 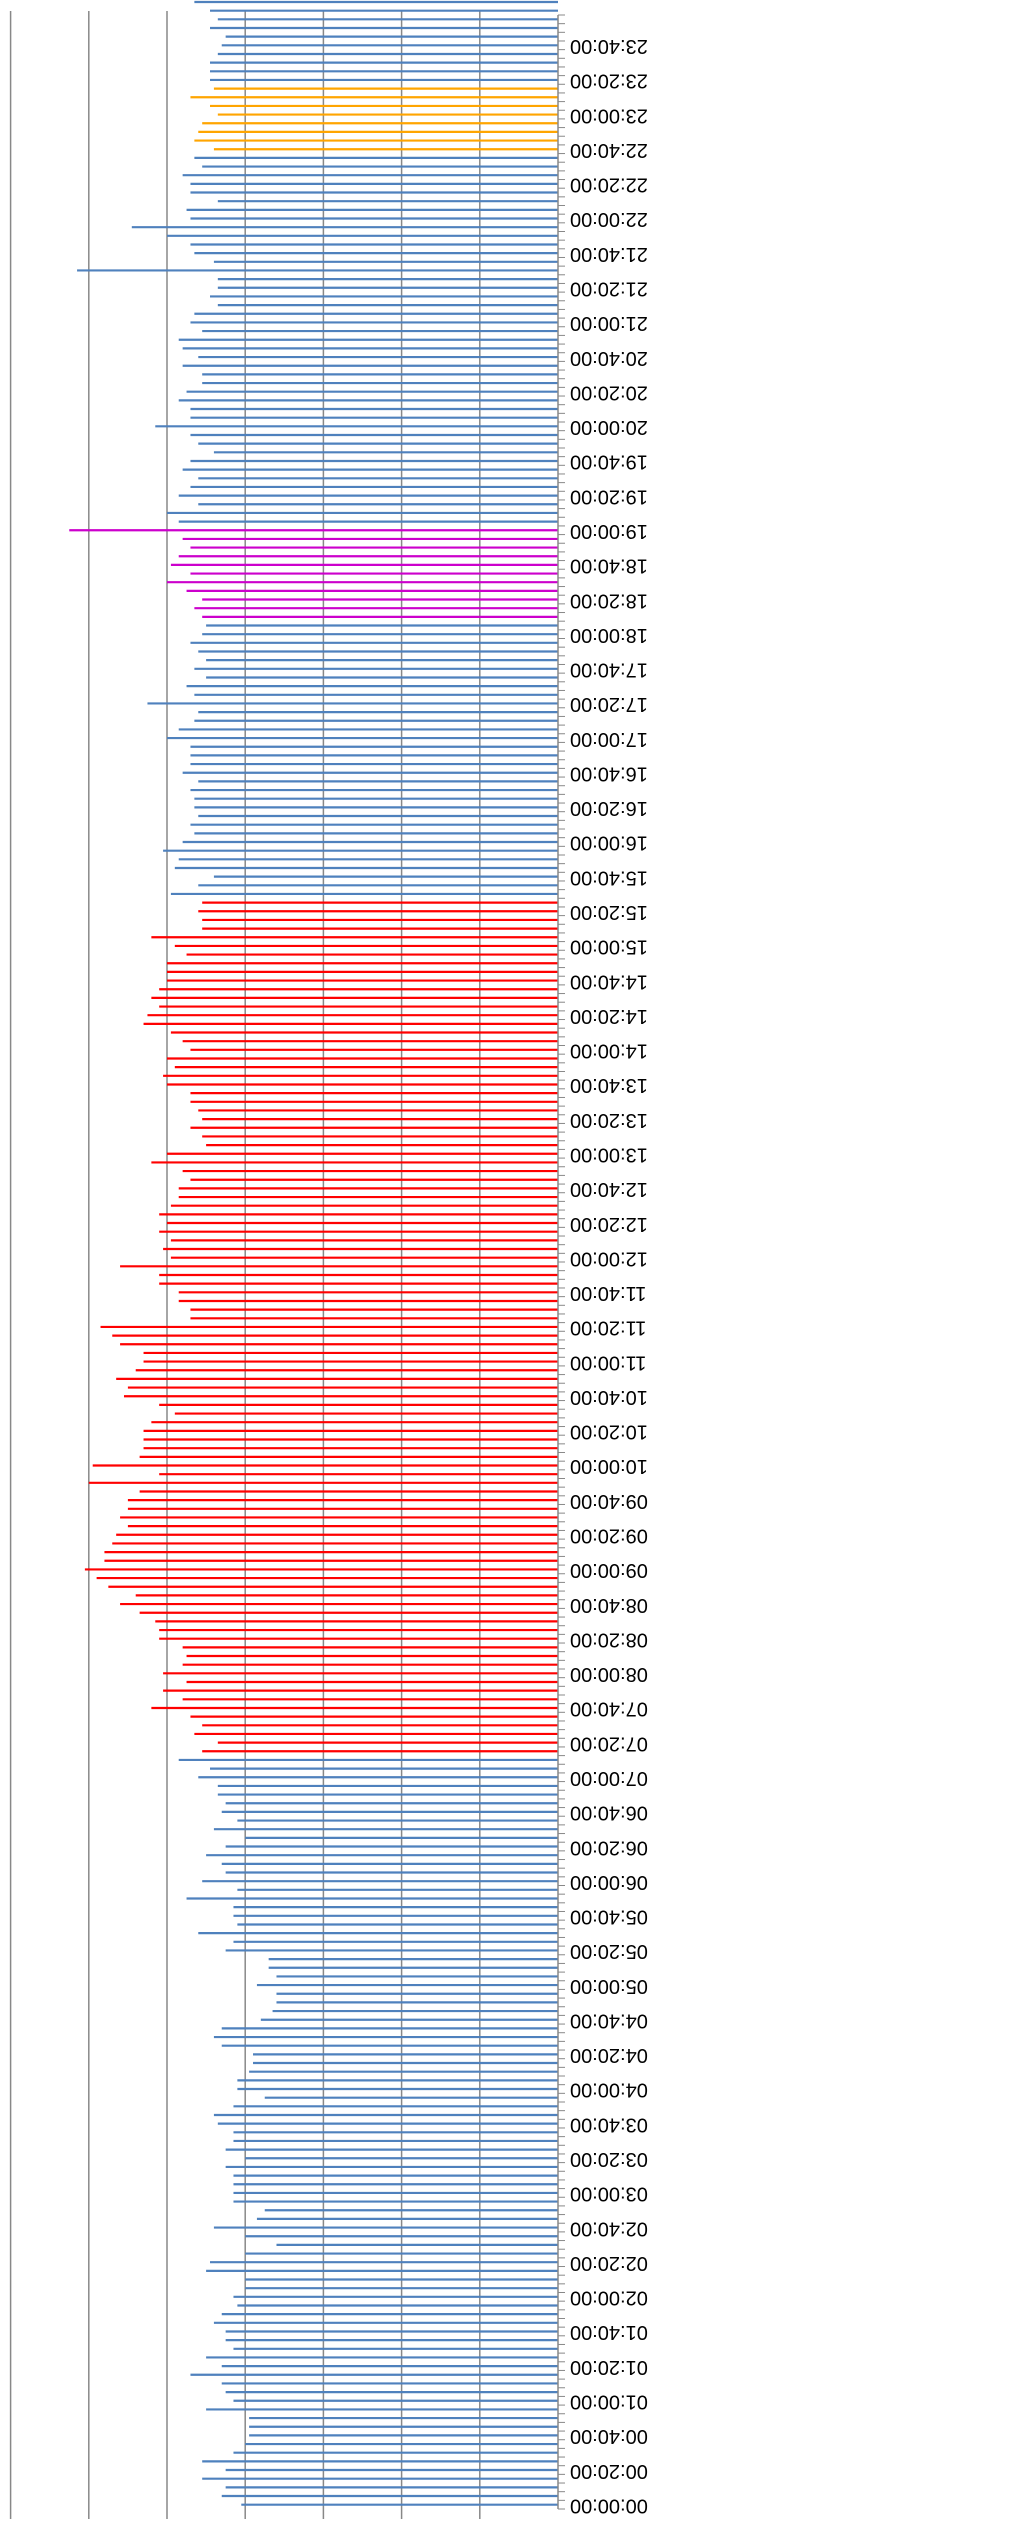 What do you see at coordinates (609, 2332) in the screenshot?
I see `category-label-01:40:00: 01:40:00` at bounding box center [609, 2332].